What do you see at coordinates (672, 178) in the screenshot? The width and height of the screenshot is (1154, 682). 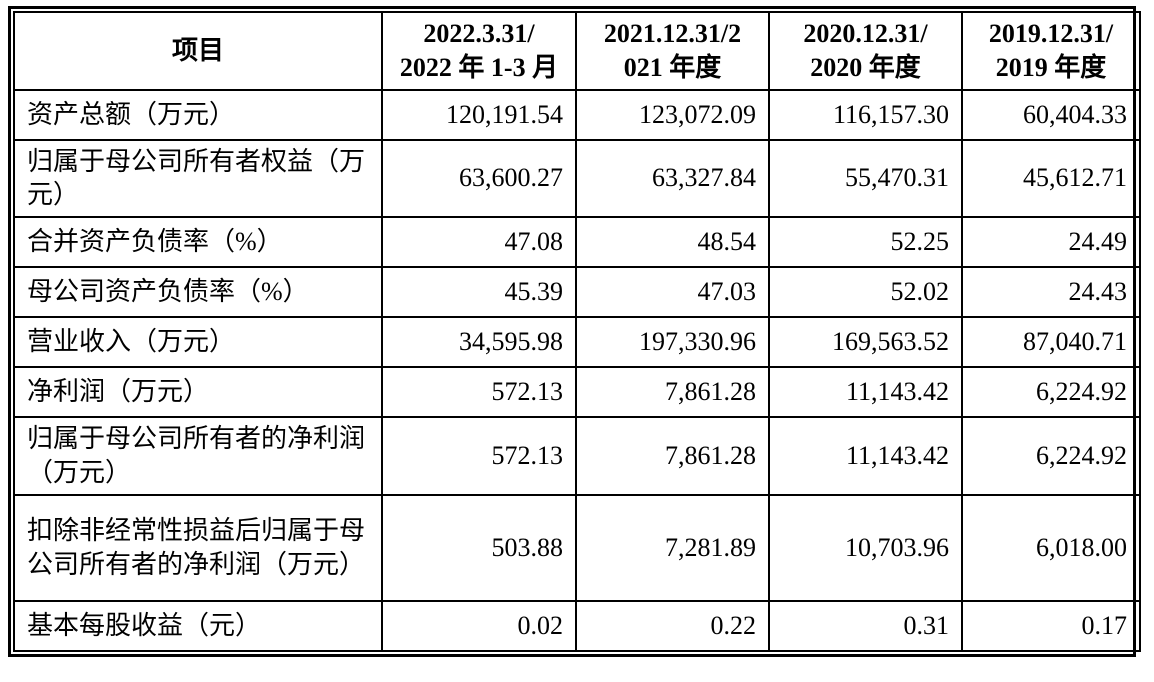 I see `value-cell: 63,327.84` at bounding box center [672, 178].